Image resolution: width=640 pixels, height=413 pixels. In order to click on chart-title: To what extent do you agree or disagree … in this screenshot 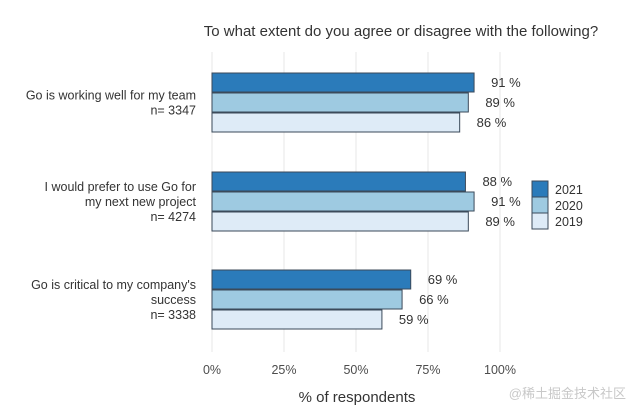, I will do `click(401, 31)`.